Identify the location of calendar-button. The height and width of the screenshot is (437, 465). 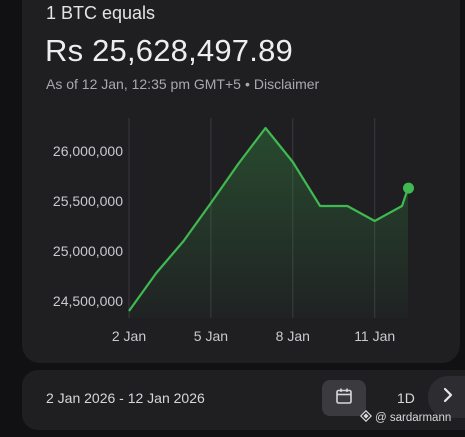
(344, 398).